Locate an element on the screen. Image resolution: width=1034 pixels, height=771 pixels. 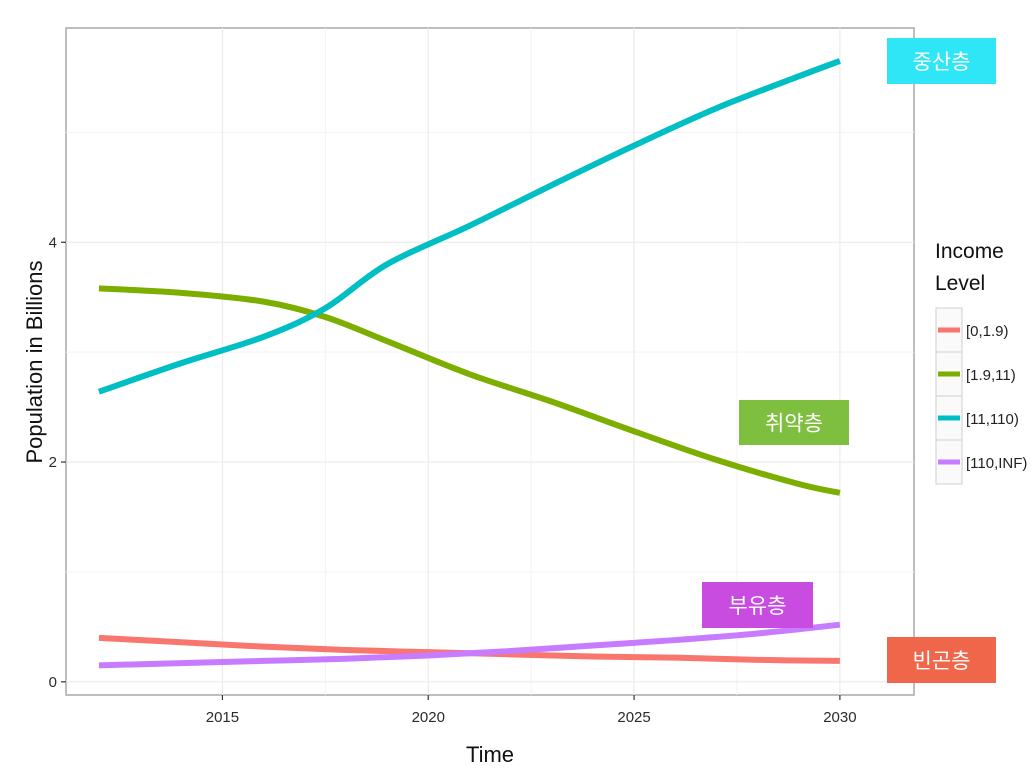
legend-label: [110,INF) is located at coordinates (996, 463).